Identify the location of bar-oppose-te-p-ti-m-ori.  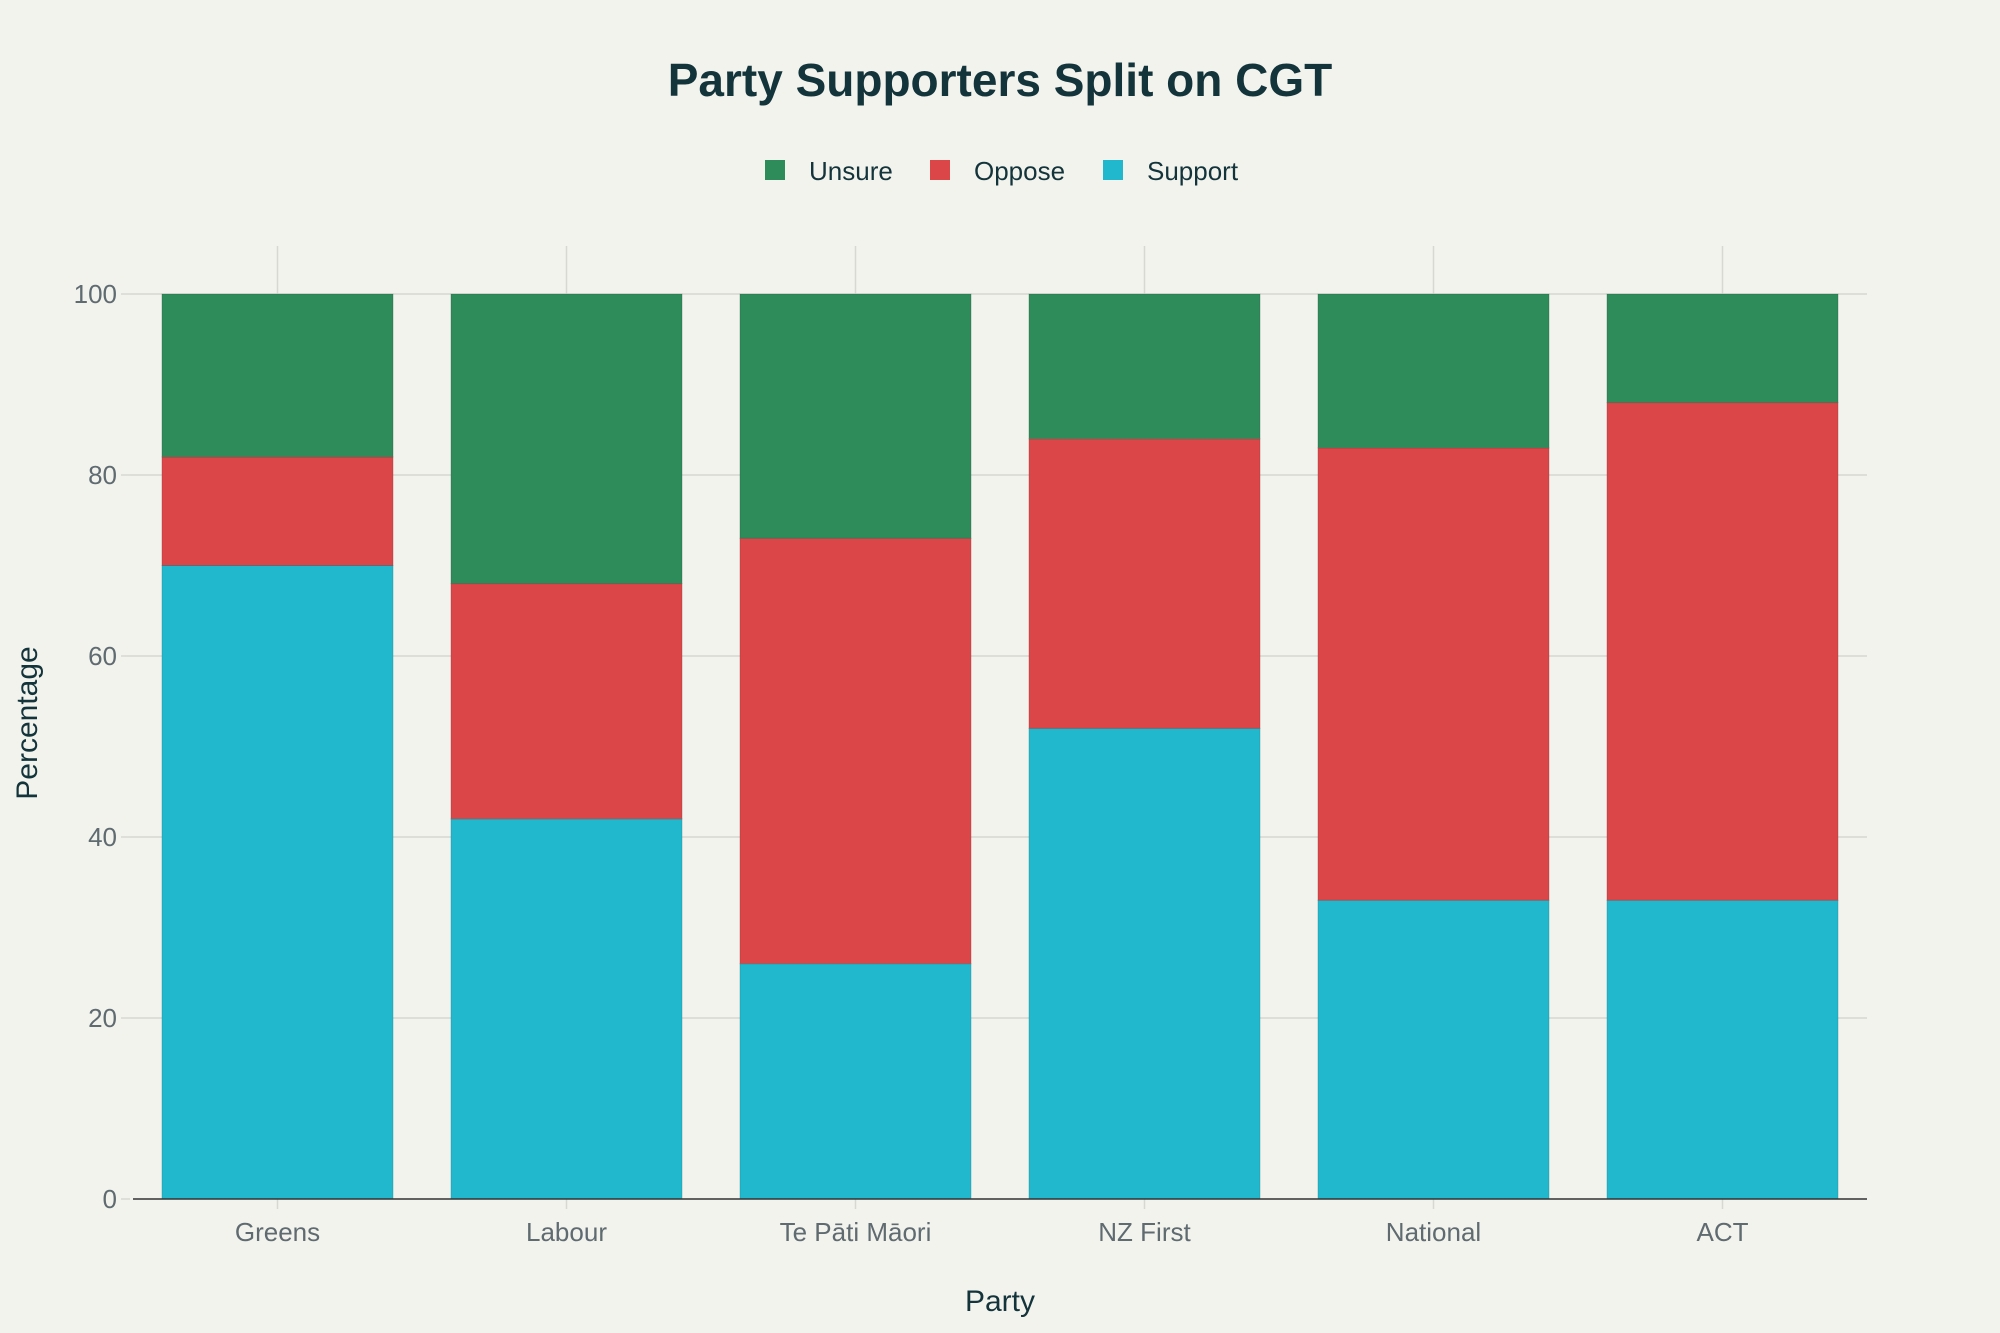
(855, 751).